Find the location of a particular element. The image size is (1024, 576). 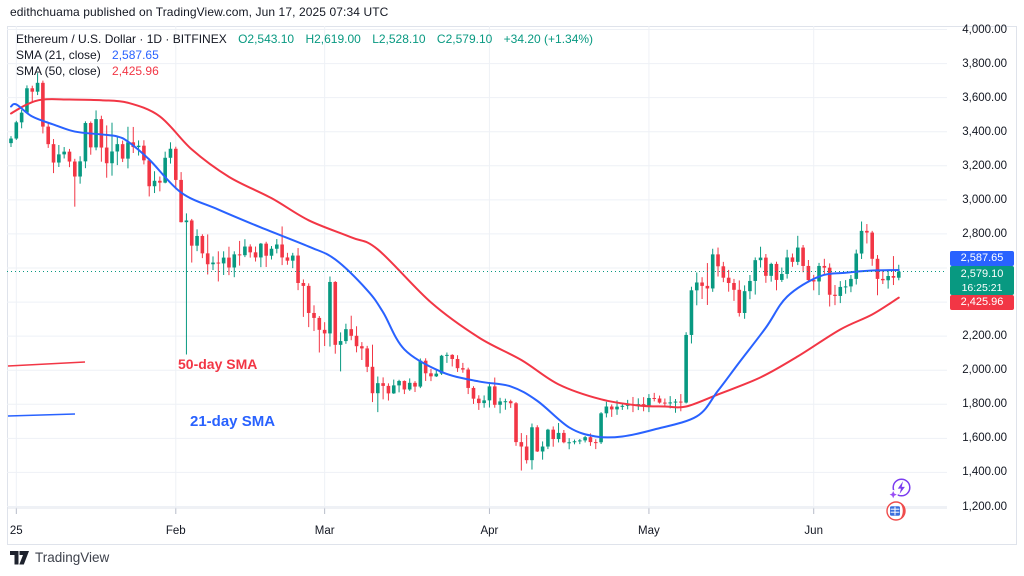

price-axis-label: 2,000.00 is located at coordinates (984, 370).